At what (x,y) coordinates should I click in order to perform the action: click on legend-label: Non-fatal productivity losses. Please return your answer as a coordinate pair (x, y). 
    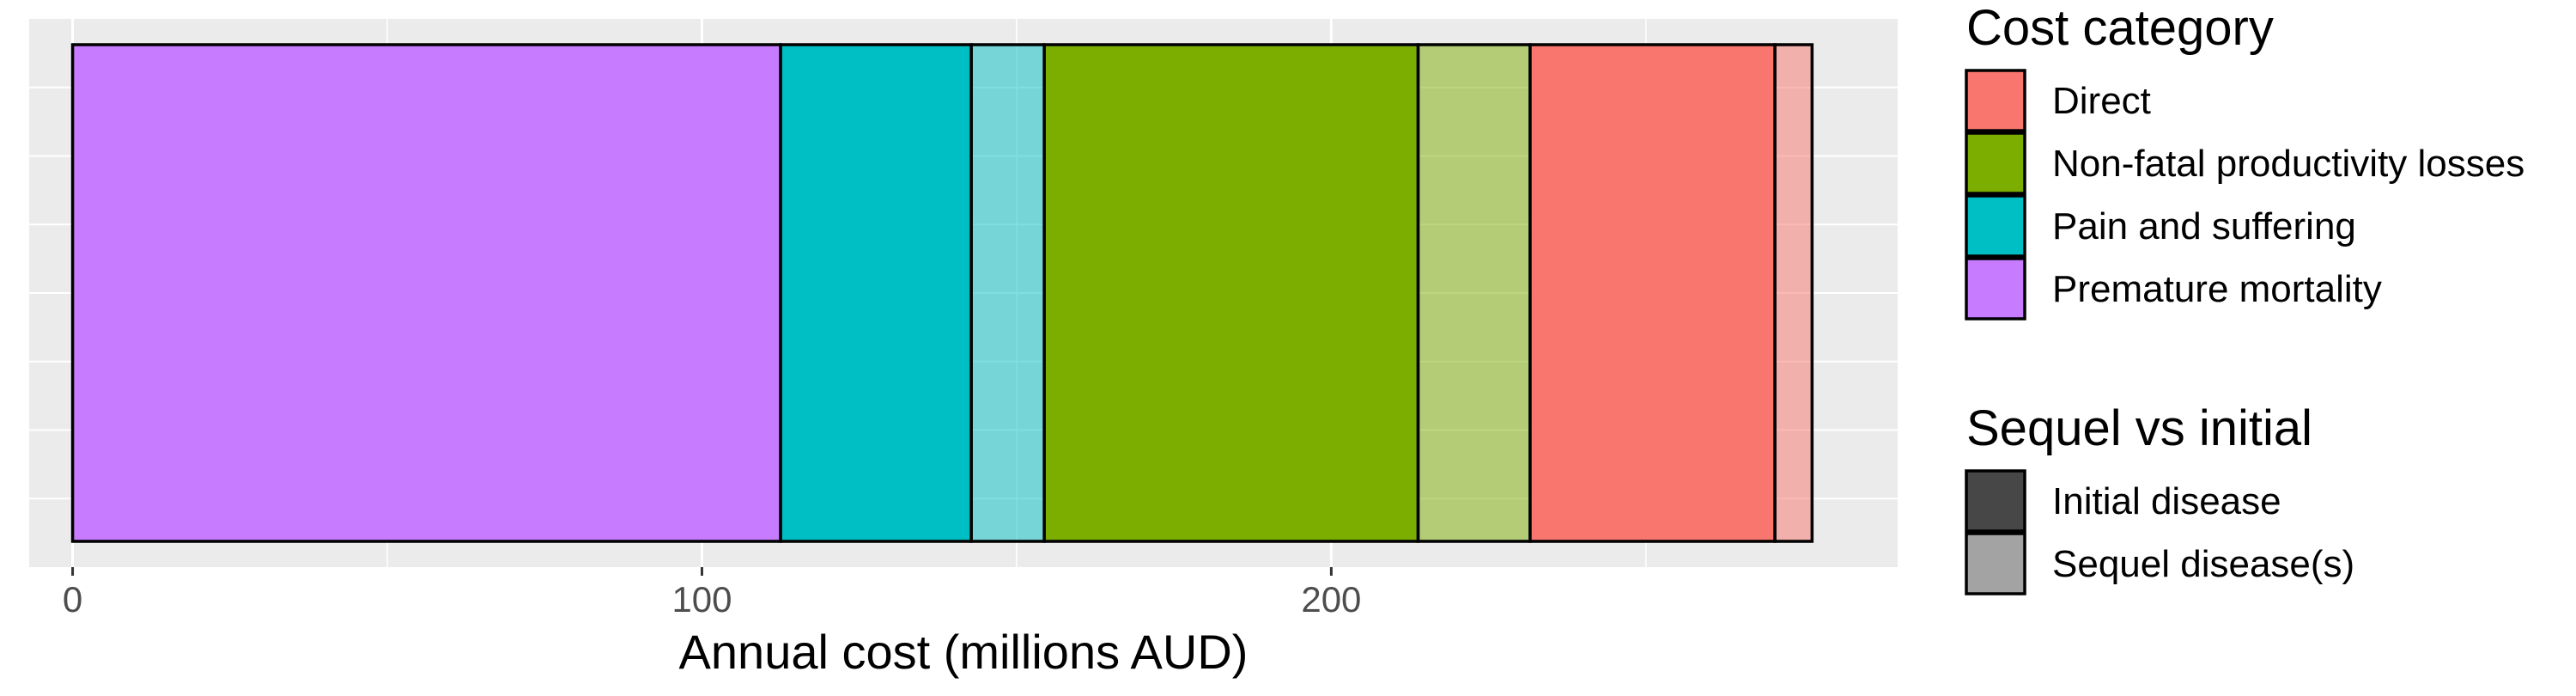
    Looking at the image, I should click on (2288, 164).